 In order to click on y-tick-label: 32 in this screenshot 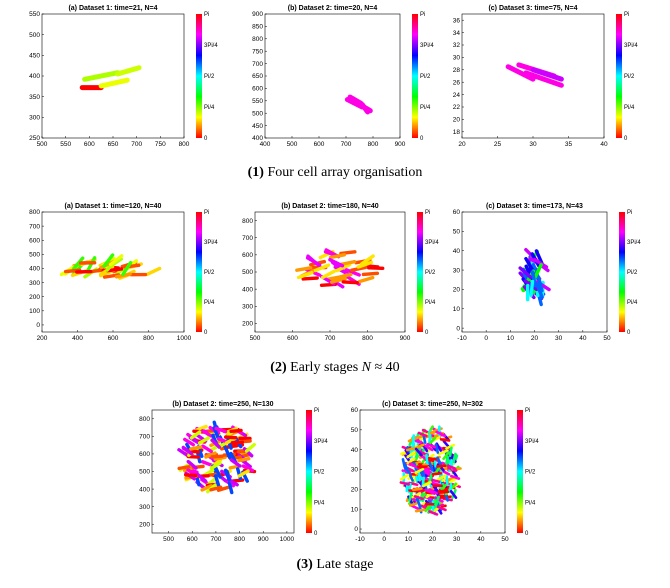, I will do `click(457, 45)`.